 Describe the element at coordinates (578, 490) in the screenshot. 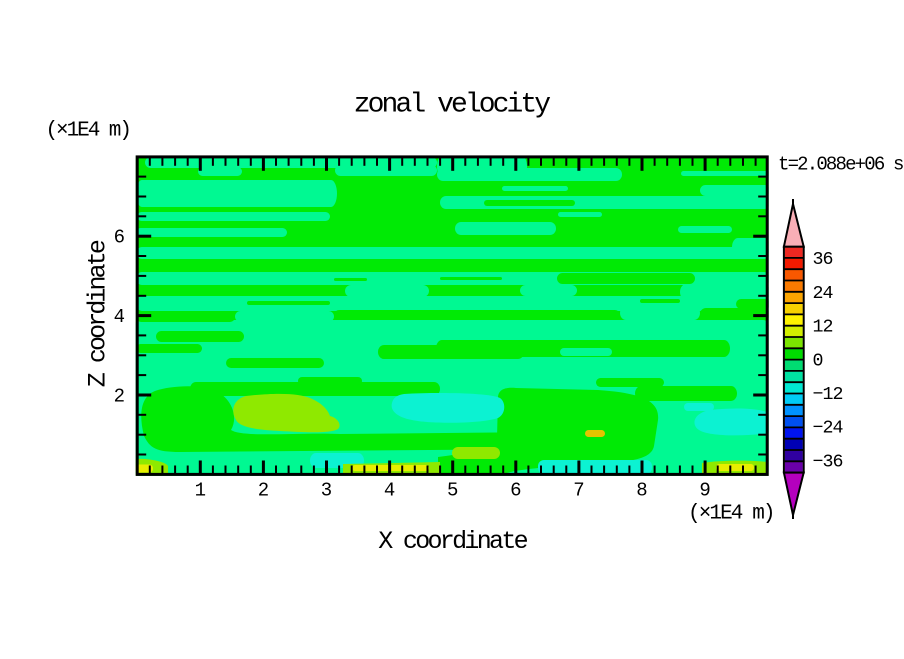

I see `svg-text: 7` at that location.